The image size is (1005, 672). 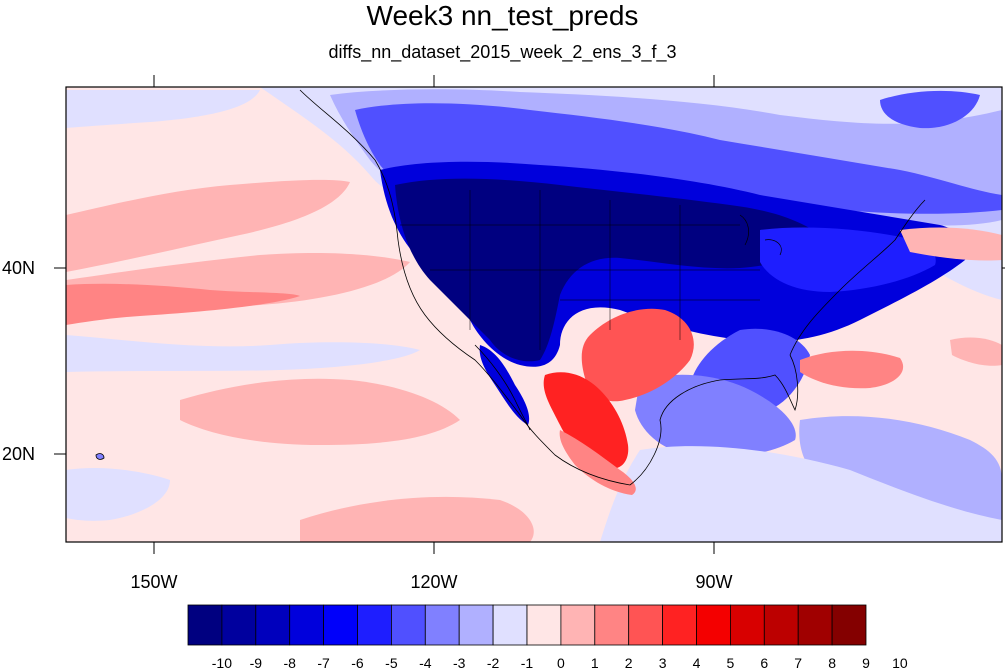 What do you see at coordinates (154, 582) in the screenshot?
I see `lon-label-150w: 150W` at bounding box center [154, 582].